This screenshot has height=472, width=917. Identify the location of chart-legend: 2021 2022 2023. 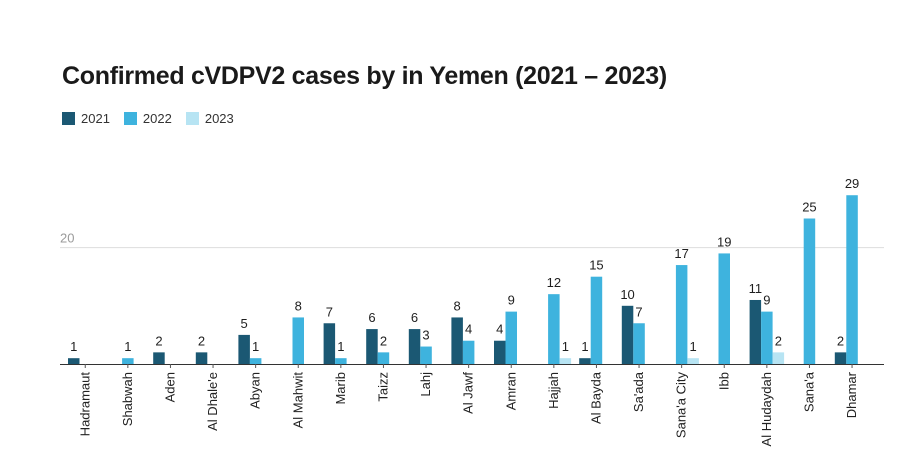
(148, 118).